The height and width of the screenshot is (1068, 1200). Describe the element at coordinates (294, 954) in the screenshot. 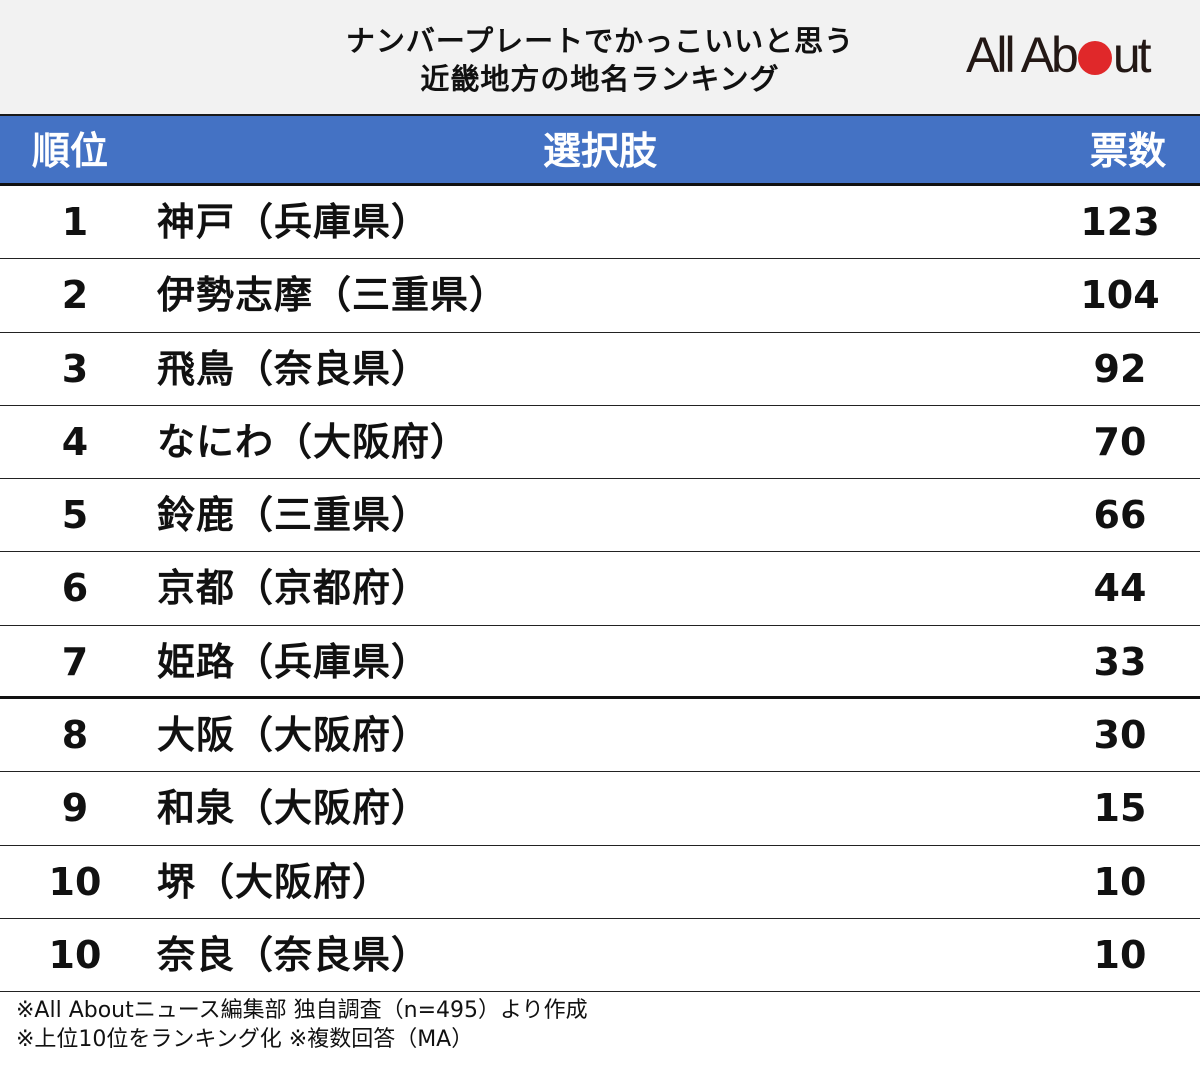

I see `choice-cell: 奈良（奈良県）` at that location.